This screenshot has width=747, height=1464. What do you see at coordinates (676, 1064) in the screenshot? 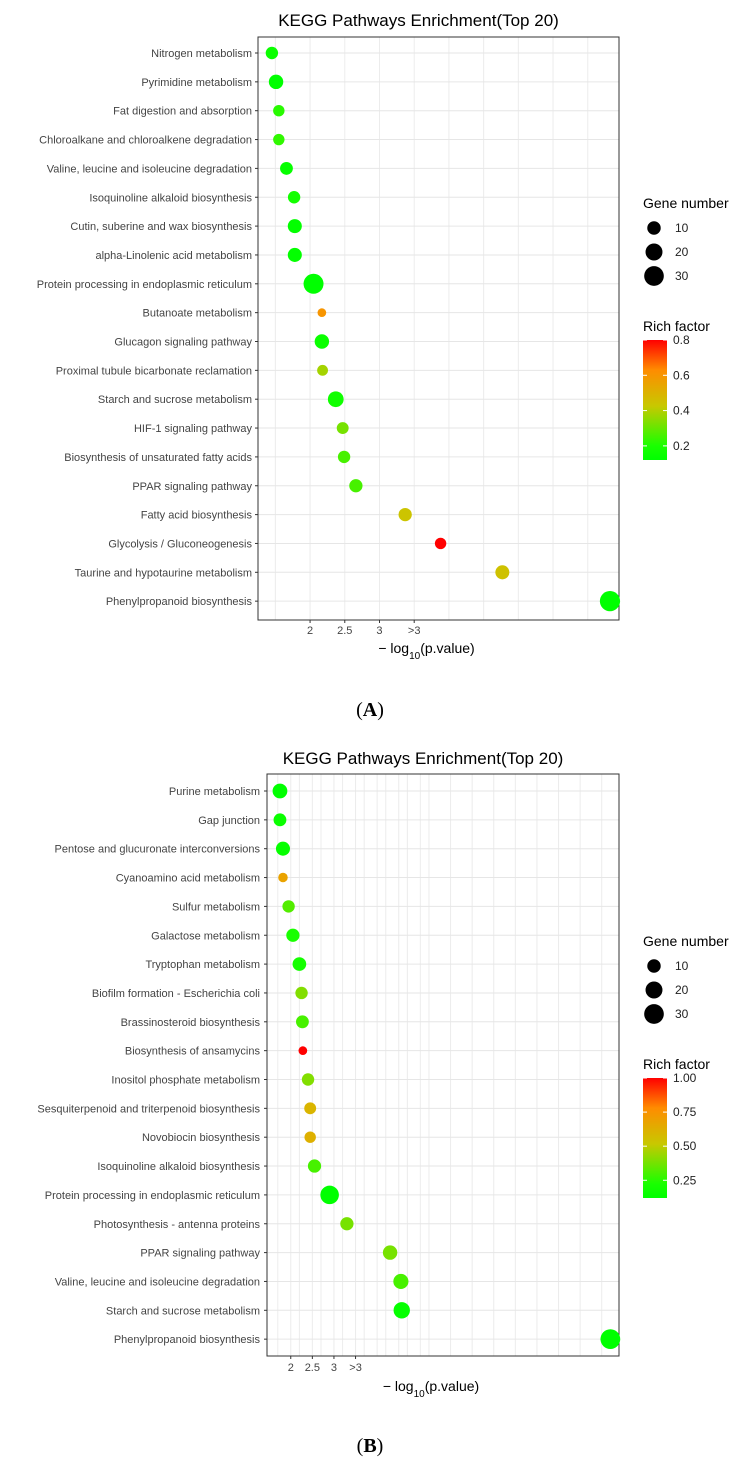
I see `color-legend-title: Rich factor` at bounding box center [676, 1064].